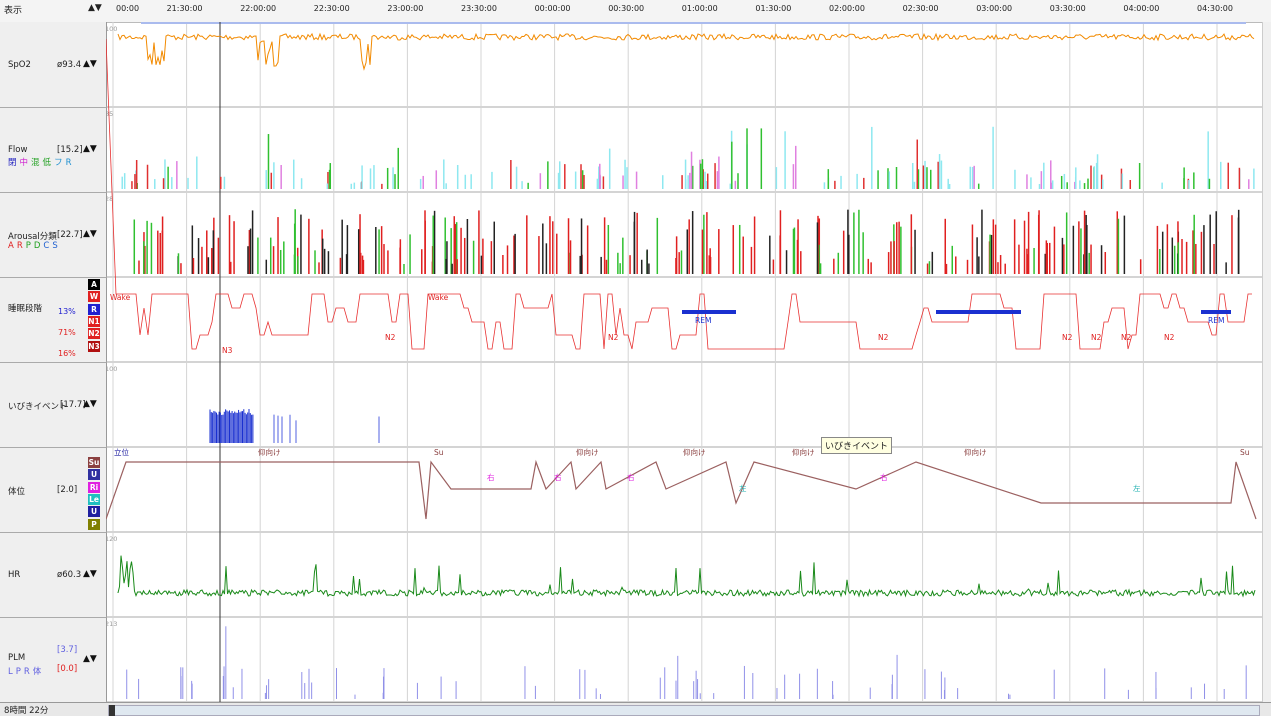 Image resolution: width=1271 pixels, height=716 pixels. What do you see at coordinates (32, 237) in the screenshot?
I see `channel-name: Arousal分類` at bounding box center [32, 237].